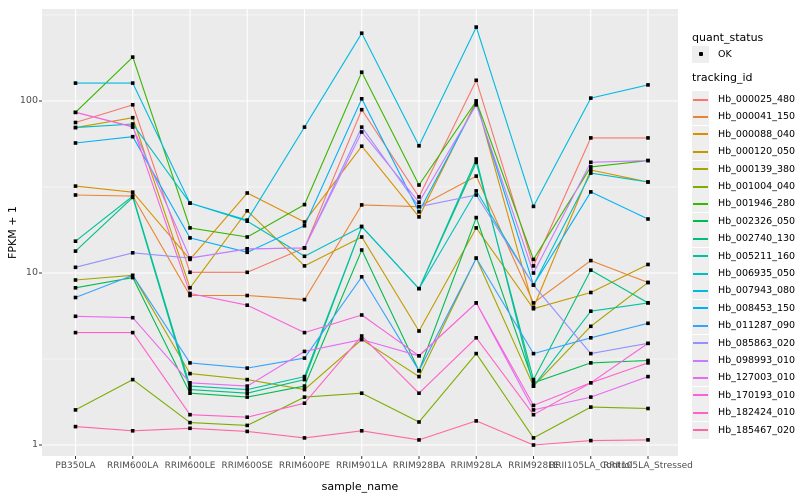  What do you see at coordinates (247, 466) in the screenshot?
I see `x-tick-label-RRIM600SE: RRIM600SE` at bounding box center [247, 466].